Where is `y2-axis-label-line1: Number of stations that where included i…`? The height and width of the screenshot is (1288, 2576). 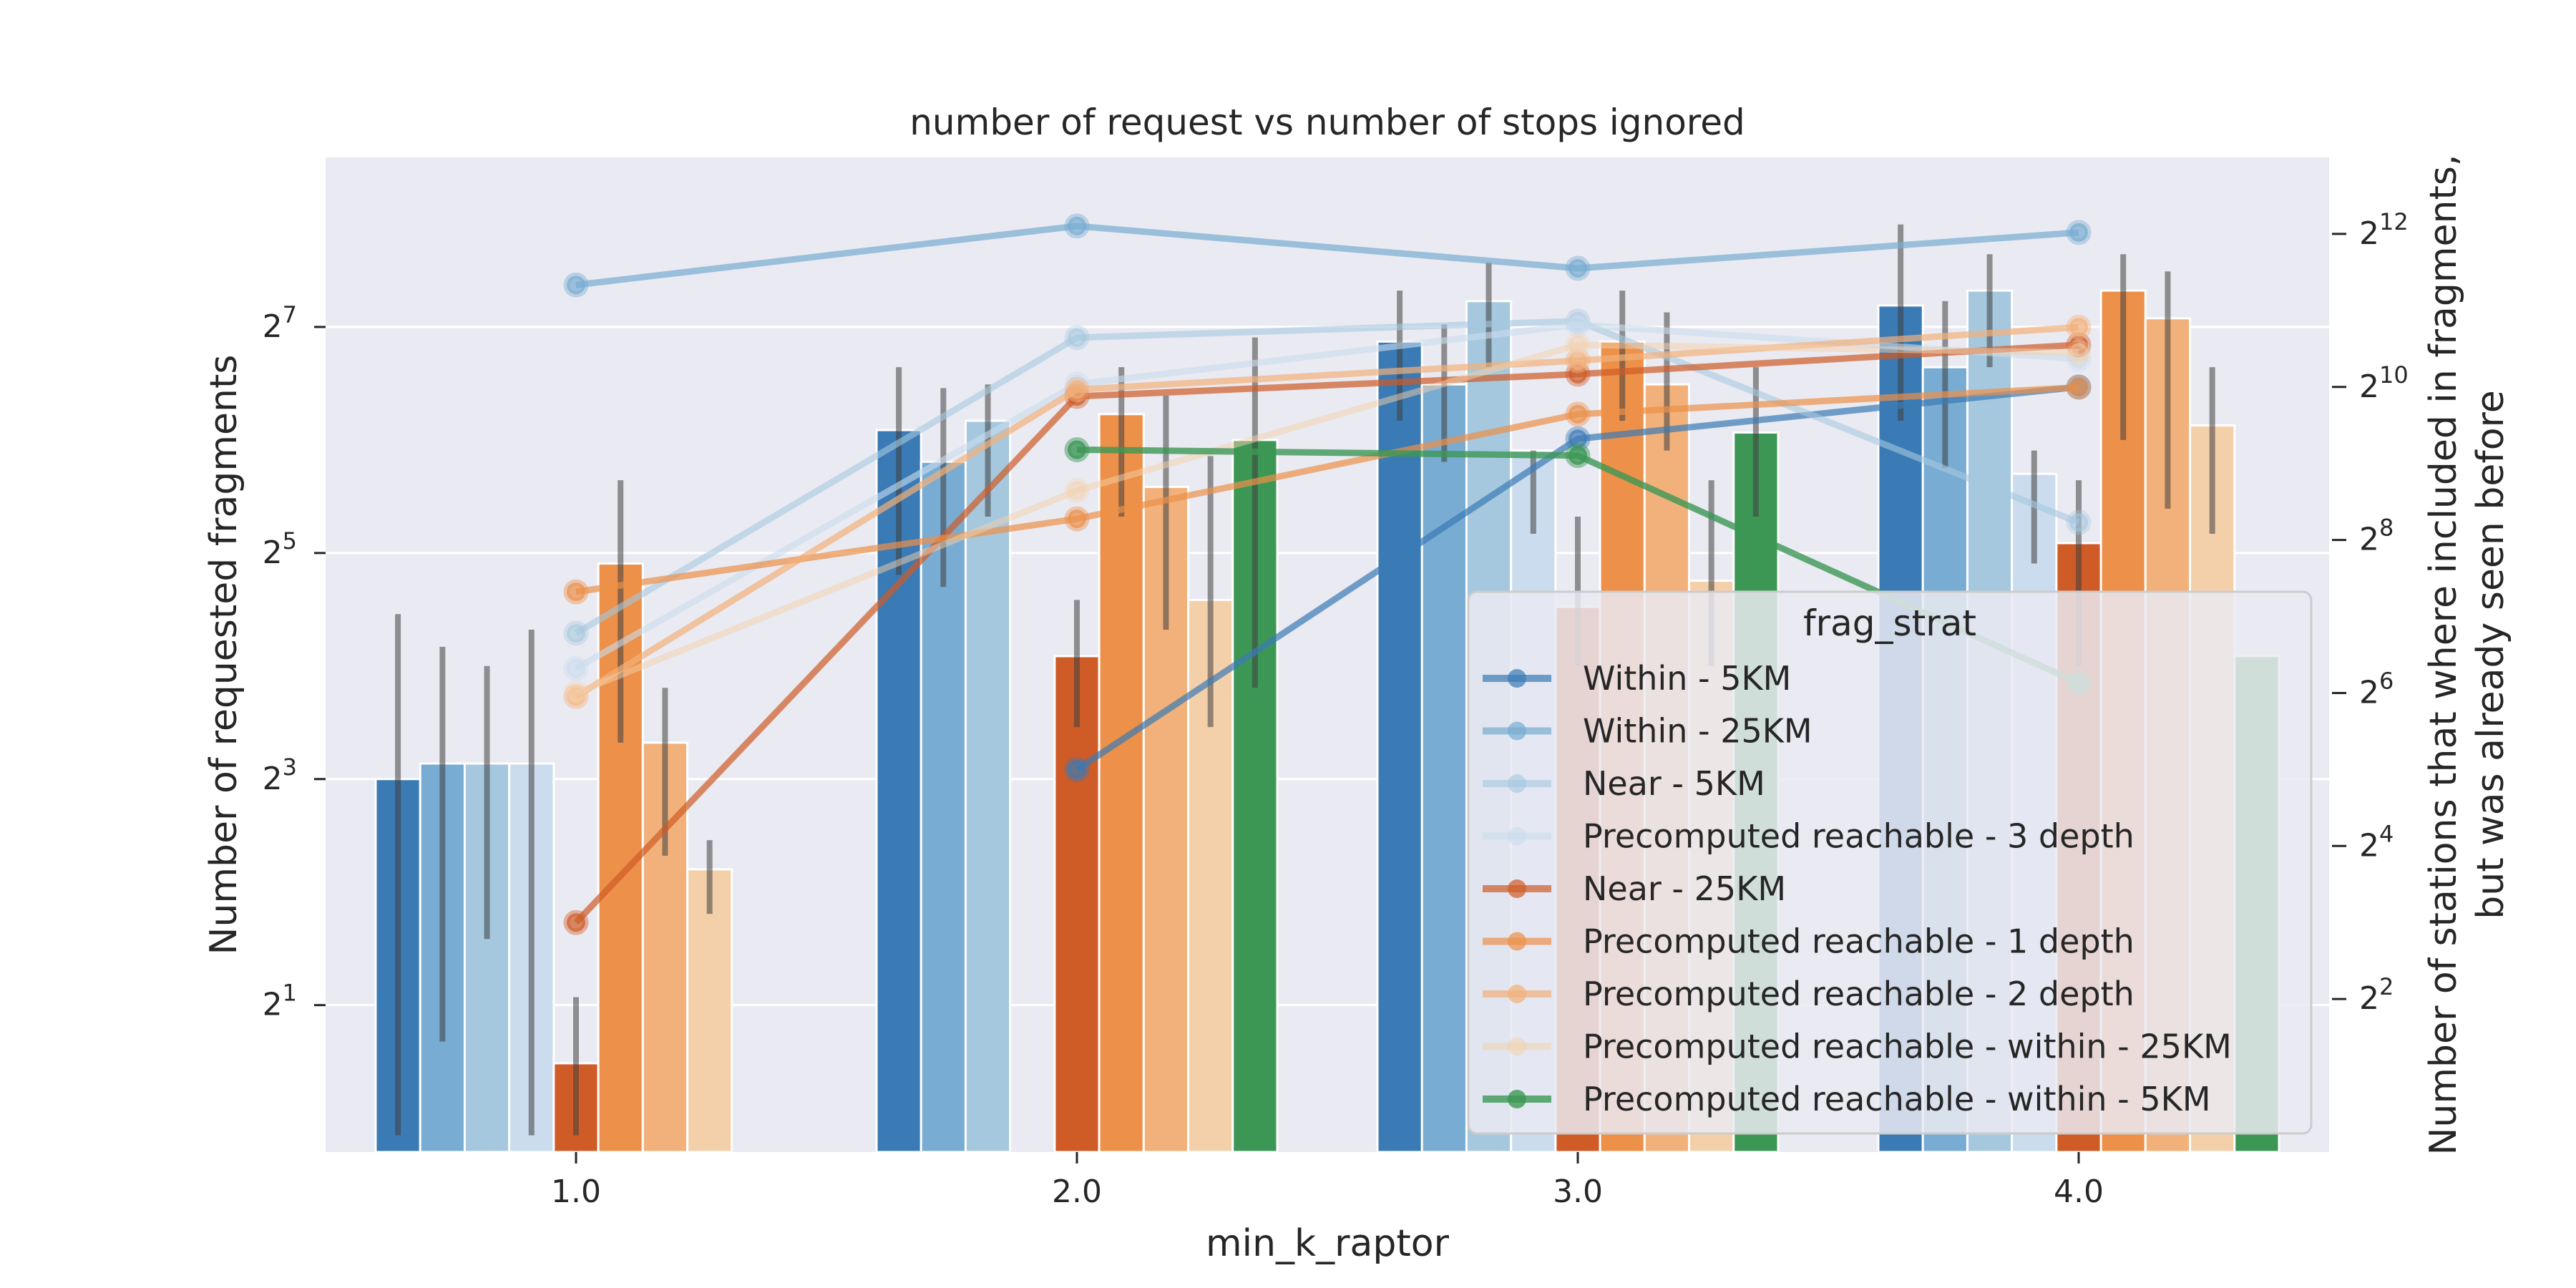 y2-axis-label-line1: Number of stations that where included i… is located at coordinates (2443, 654).